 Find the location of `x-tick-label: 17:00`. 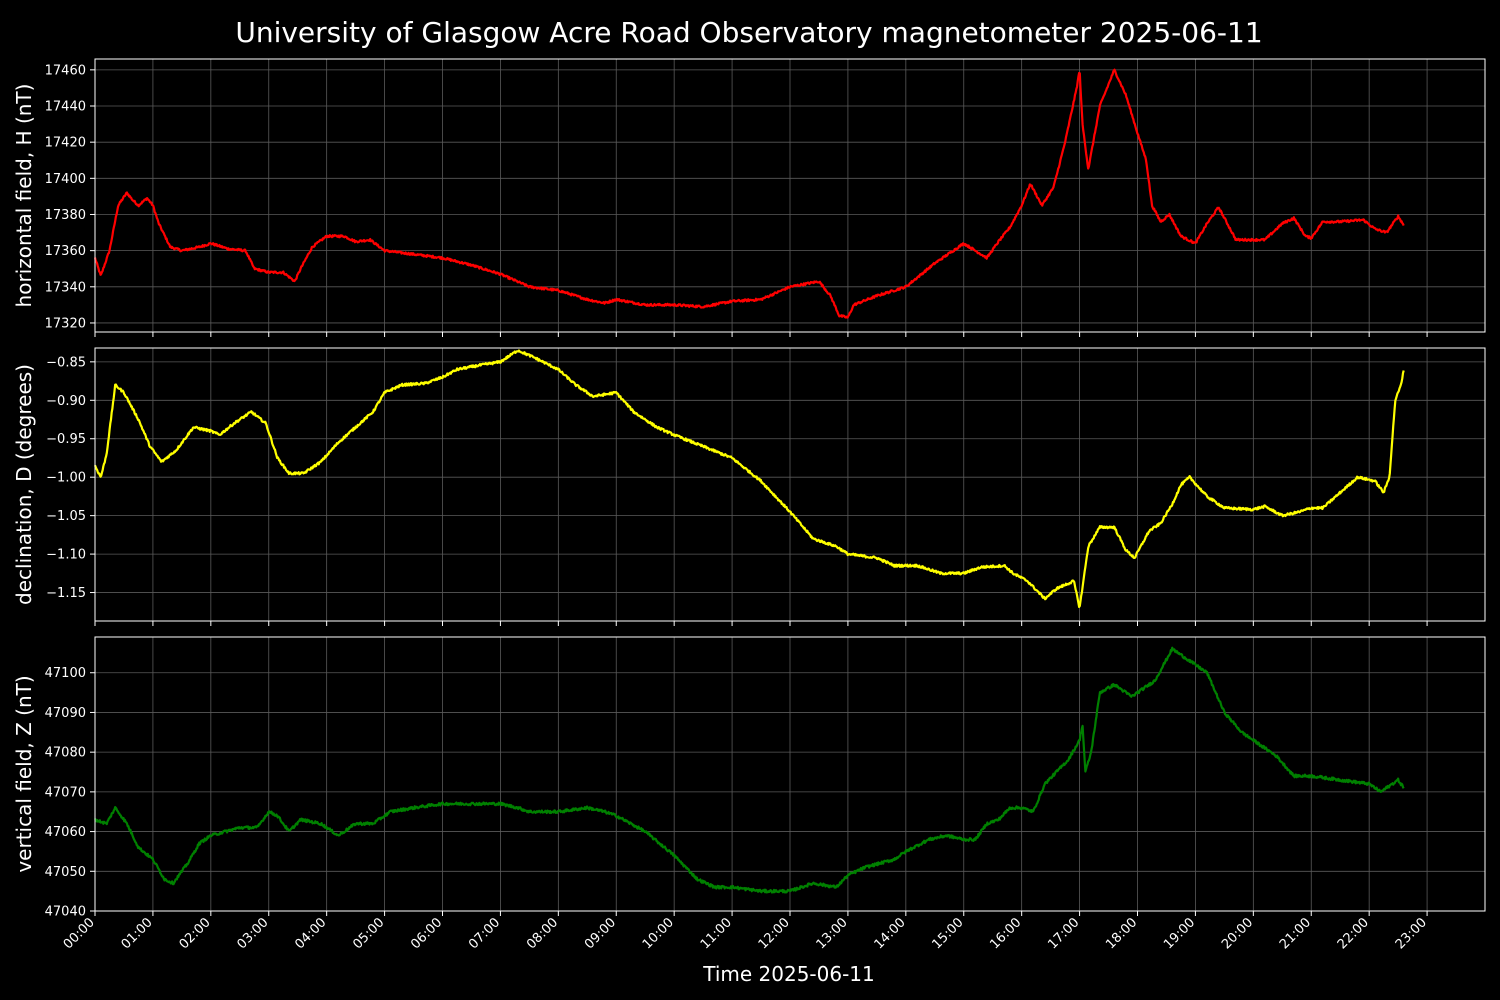

x-tick-label: 17:00 is located at coordinates (1063, 933).